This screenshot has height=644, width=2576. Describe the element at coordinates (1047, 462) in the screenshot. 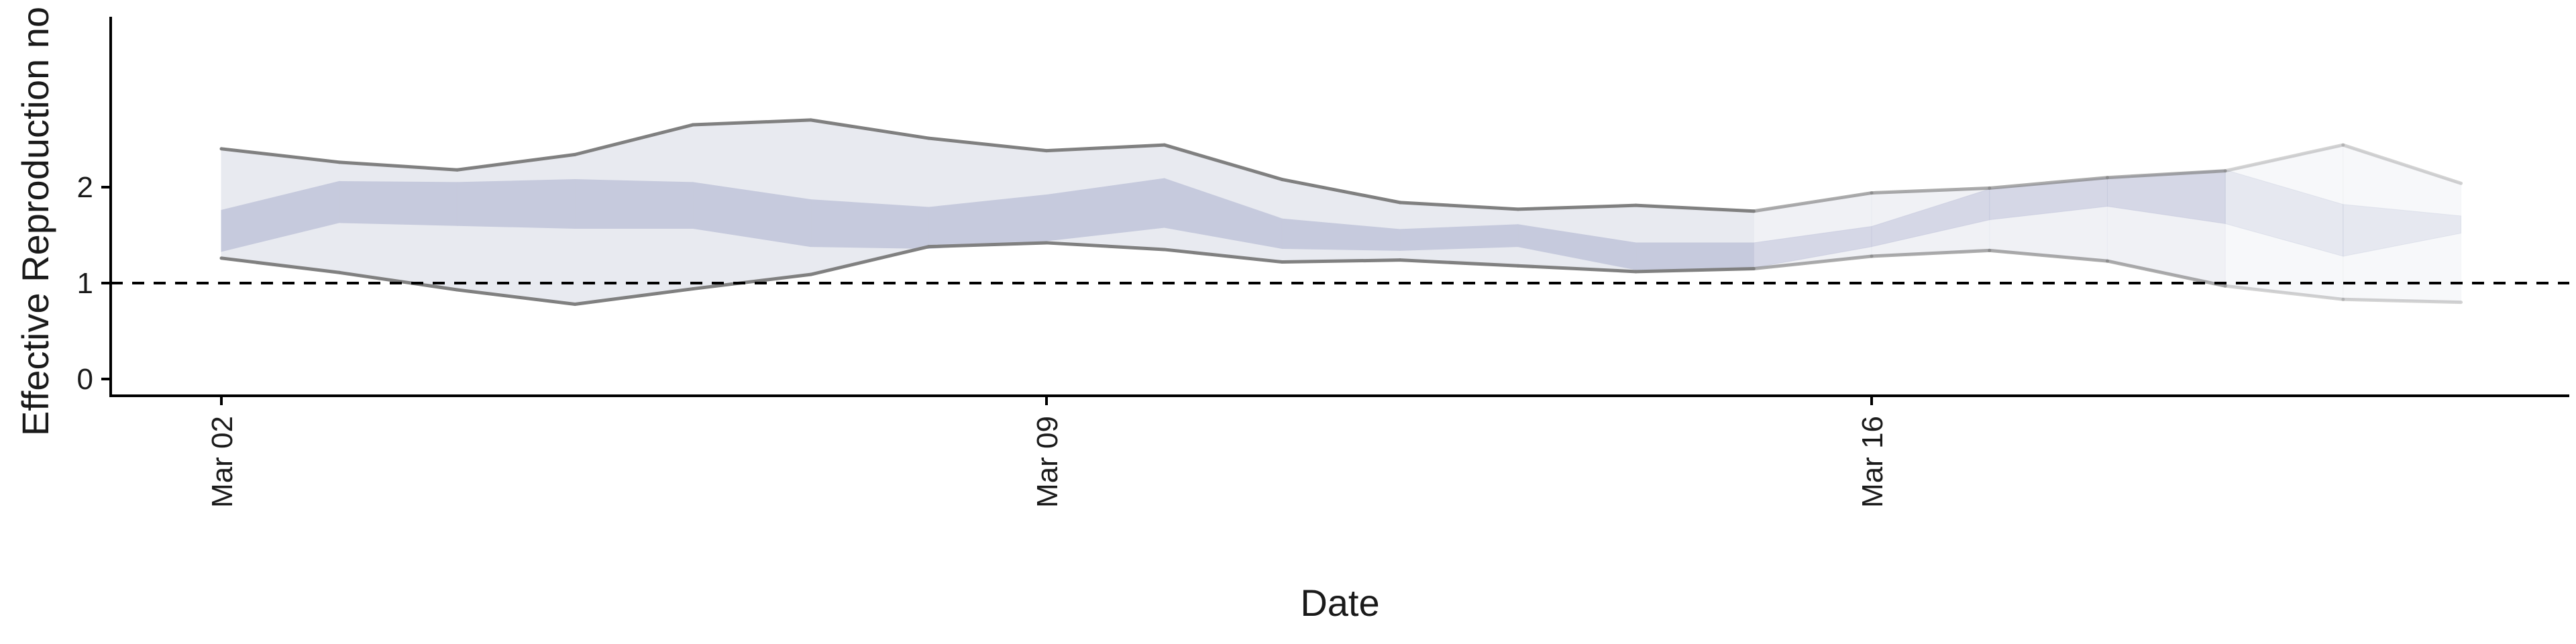

I see `x-tick-label: Mar 09` at that location.